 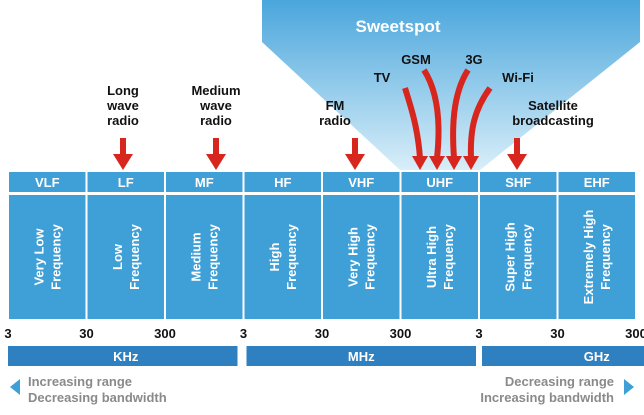 What do you see at coordinates (553, 105) in the screenshot?
I see `application-label: Satellite` at bounding box center [553, 105].